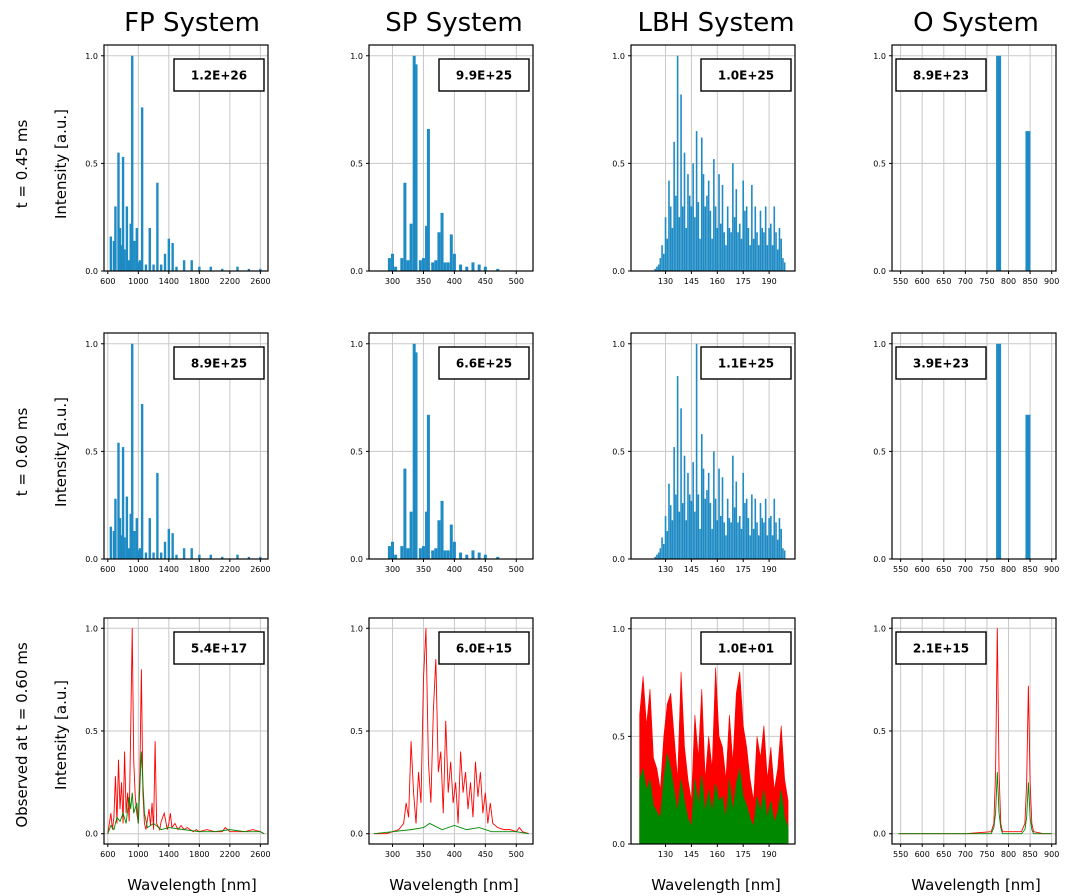 Image resolution: width=1079 pixels, height=896 pixels. What do you see at coordinates (713, 731) in the screenshot?
I see `frame-lbh-obs` at bounding box center [713, 731].